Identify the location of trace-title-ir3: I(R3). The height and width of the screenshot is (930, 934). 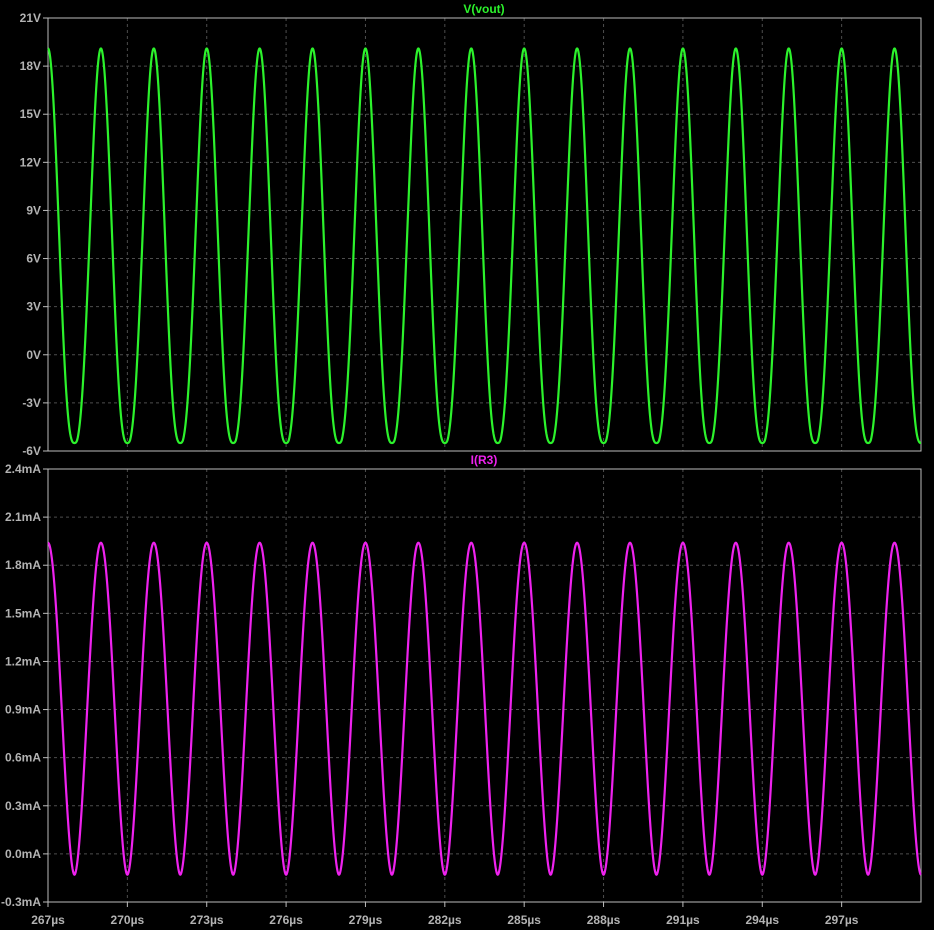
(484, 460).